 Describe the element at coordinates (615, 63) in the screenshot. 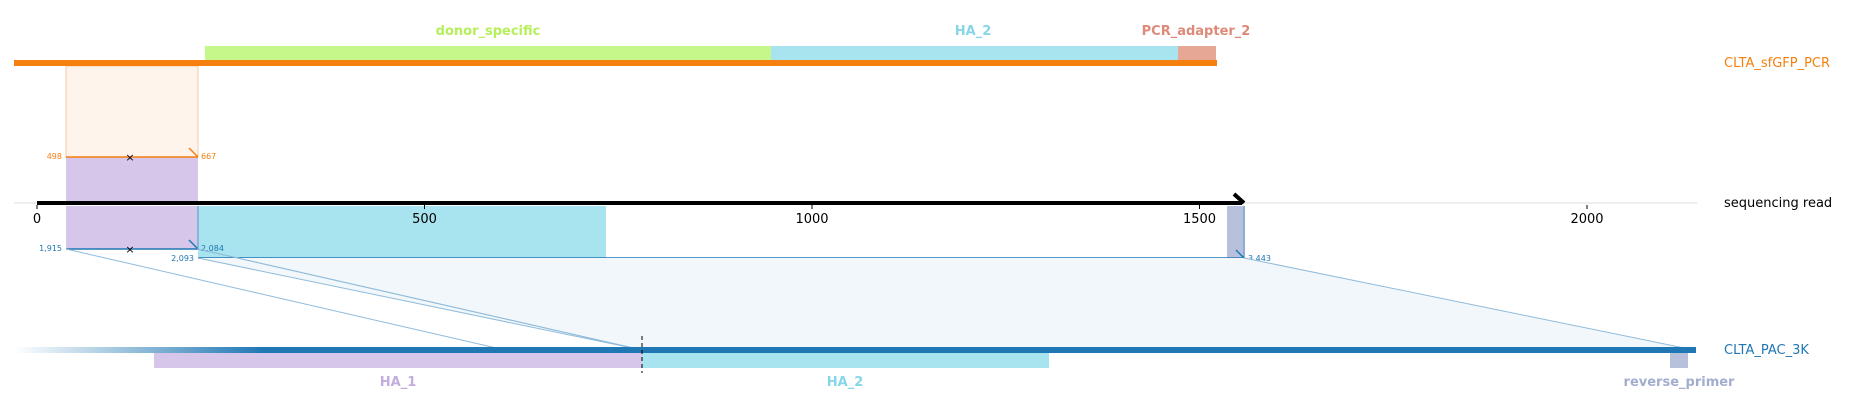

I see `top-reference-line` at that location.